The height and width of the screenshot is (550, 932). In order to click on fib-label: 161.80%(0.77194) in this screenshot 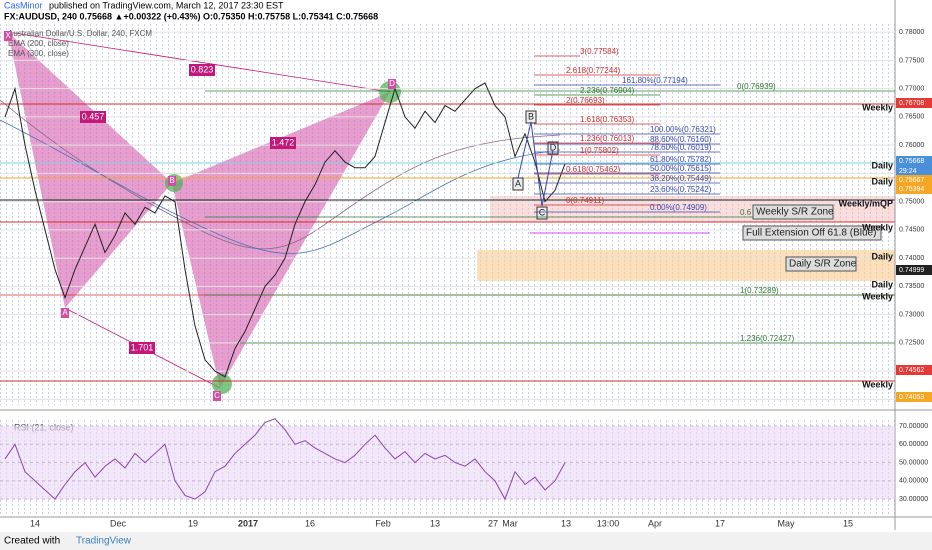, I will do `click(655, 80)`.